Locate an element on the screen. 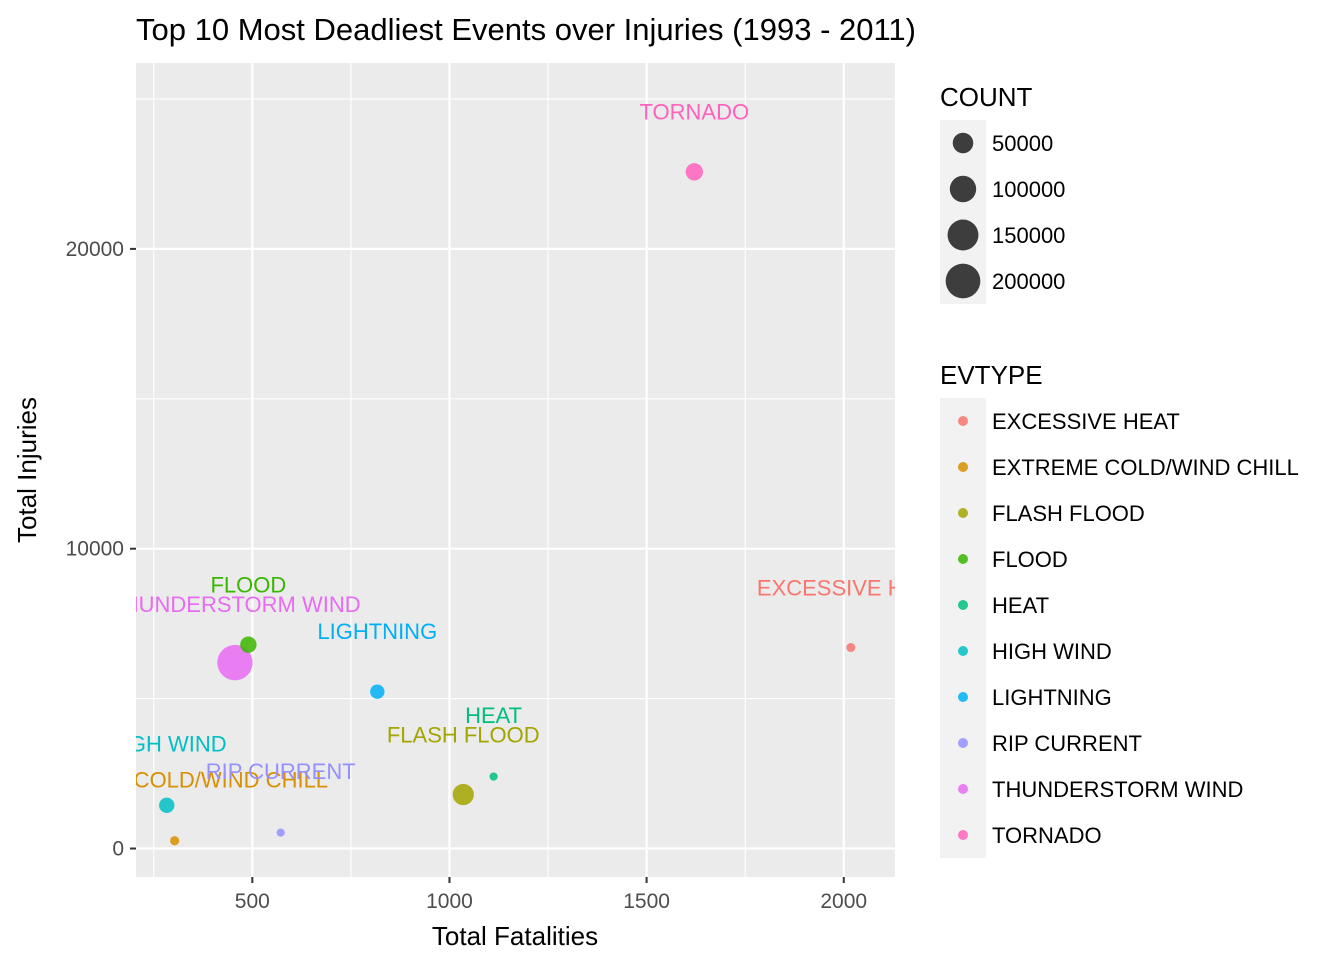 The image size is (1344, 960). point-heat is located at coordinates (493, 776).